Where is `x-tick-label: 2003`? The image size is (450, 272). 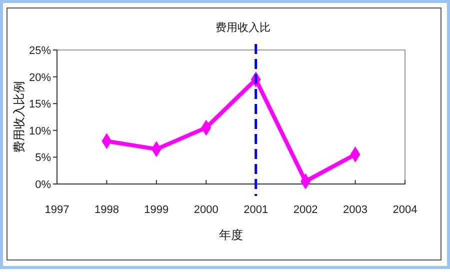
x-tick-label: 2003 is located at coordinates (355, 210).